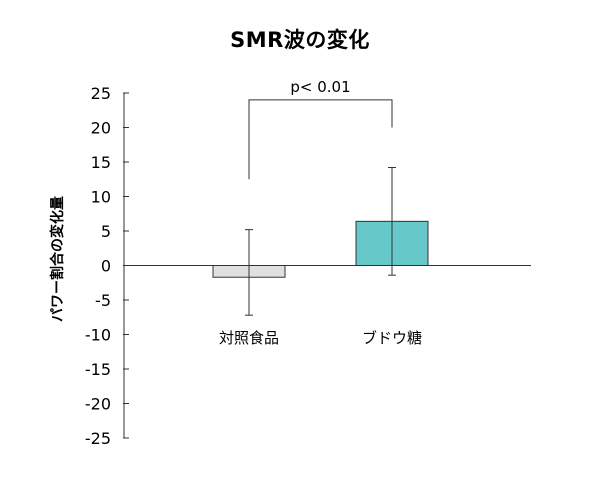 This screenshot has height=480, width=600. Describe the element at coordinates (320, 87) in the screenshot. I see `significance-label: p< 0.01` at that location.